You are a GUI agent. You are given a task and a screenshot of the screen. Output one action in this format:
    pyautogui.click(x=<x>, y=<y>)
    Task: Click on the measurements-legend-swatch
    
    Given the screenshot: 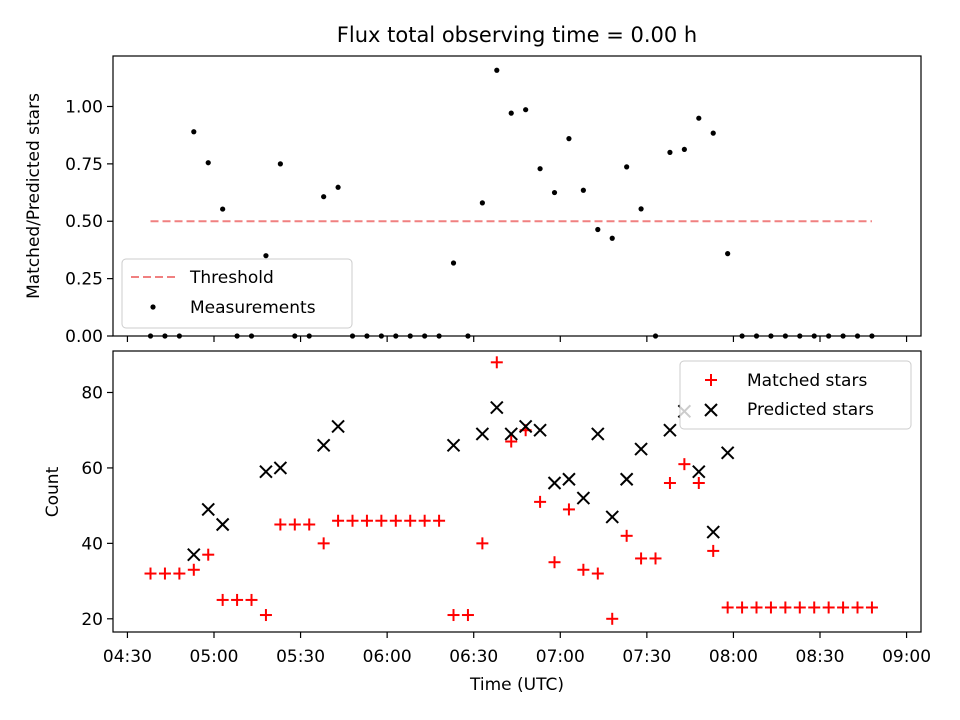 What is the action you would take?
    pyautogui.click(x=153, y=307)
    